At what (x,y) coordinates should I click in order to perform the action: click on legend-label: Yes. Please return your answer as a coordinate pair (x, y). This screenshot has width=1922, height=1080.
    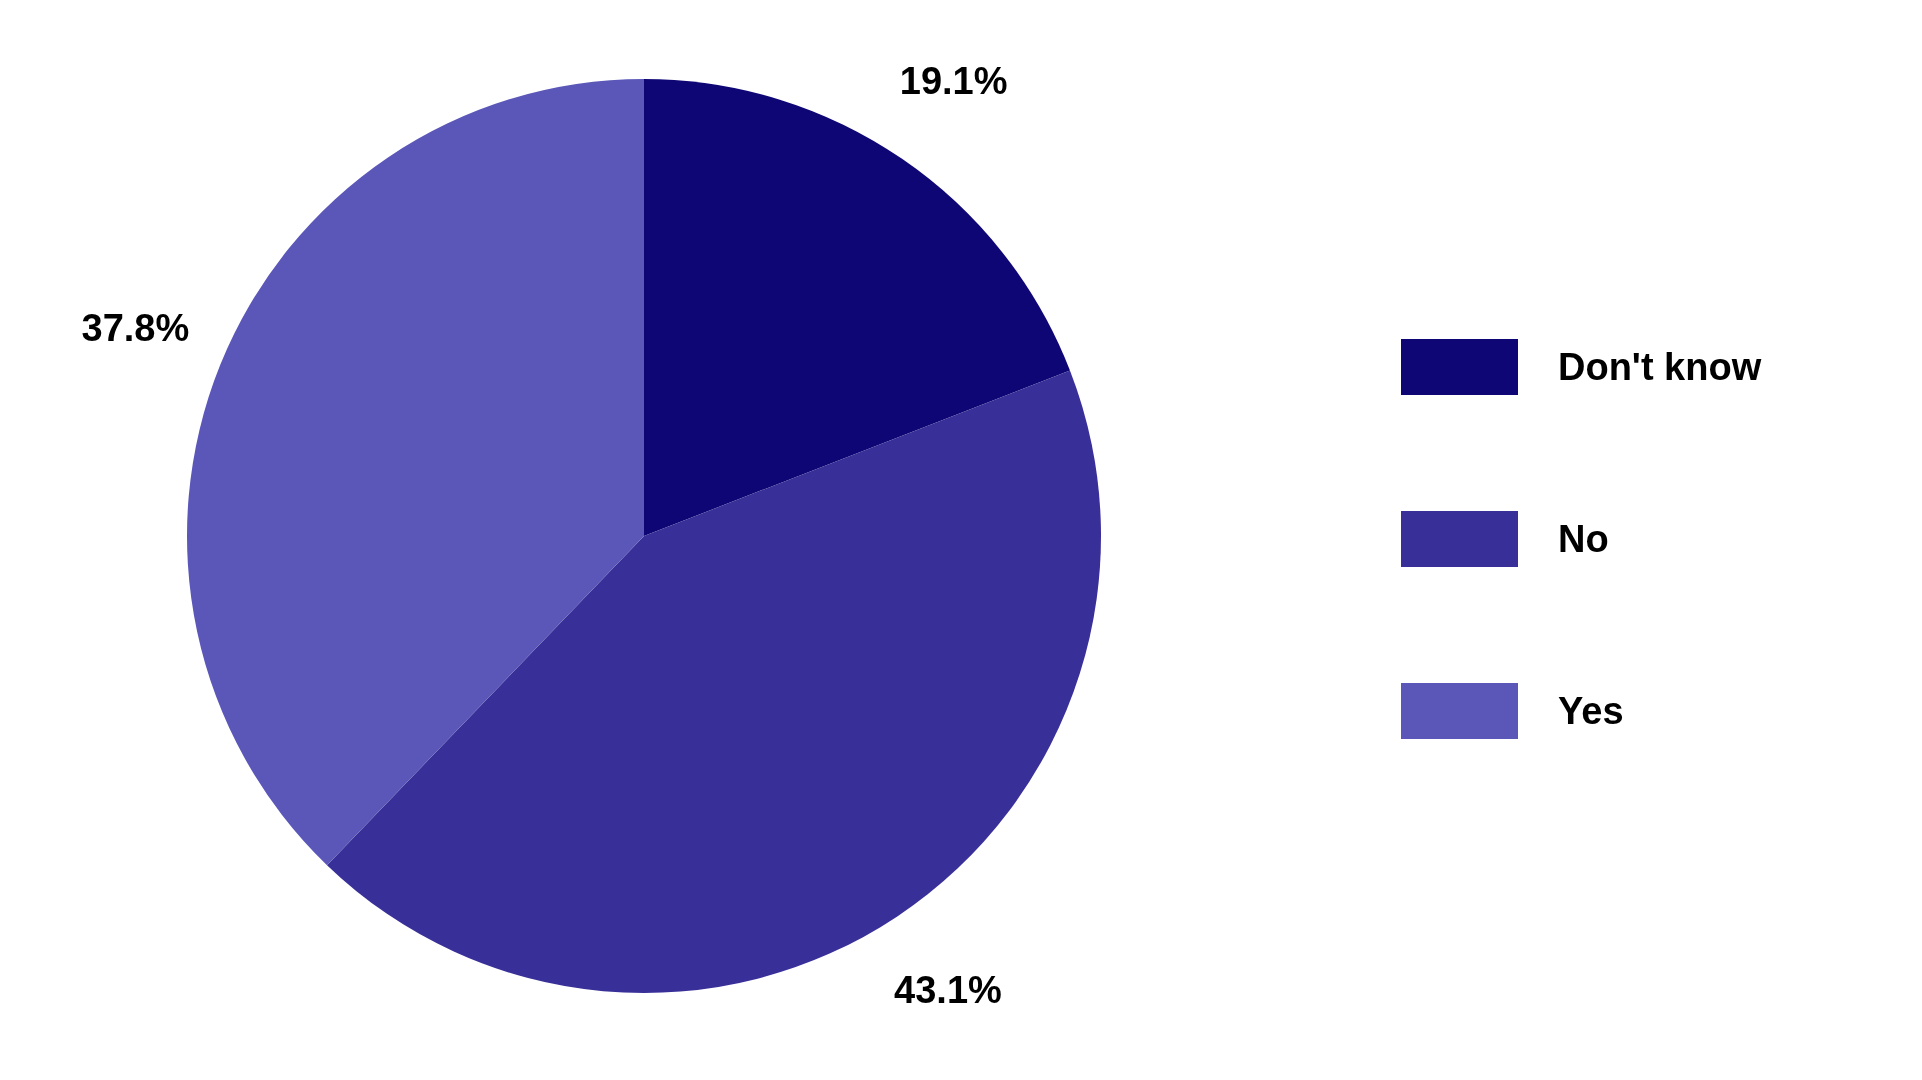
    Looking at the image, I should click on (1591, 711).